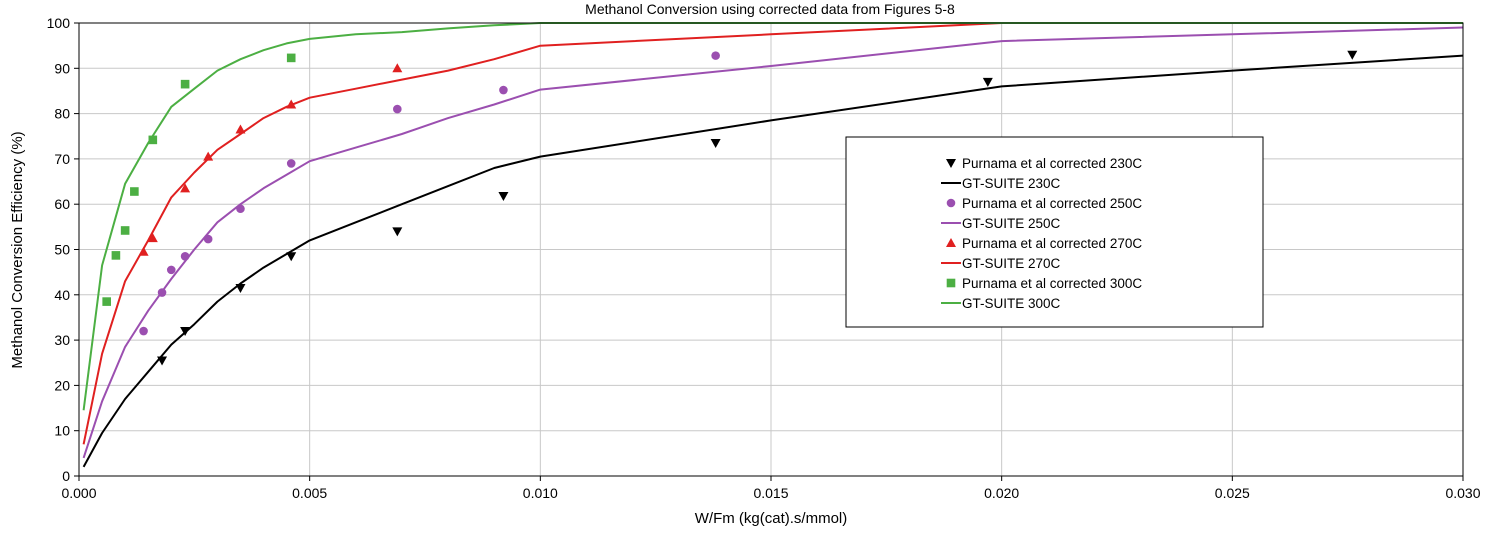 Image resolution: width=1486 pixels, height=539 pixels. What do you see at coordinates (62, 68) in the screenshot?
I see `y-tick-label: 90` at bounding box center [62, 68].